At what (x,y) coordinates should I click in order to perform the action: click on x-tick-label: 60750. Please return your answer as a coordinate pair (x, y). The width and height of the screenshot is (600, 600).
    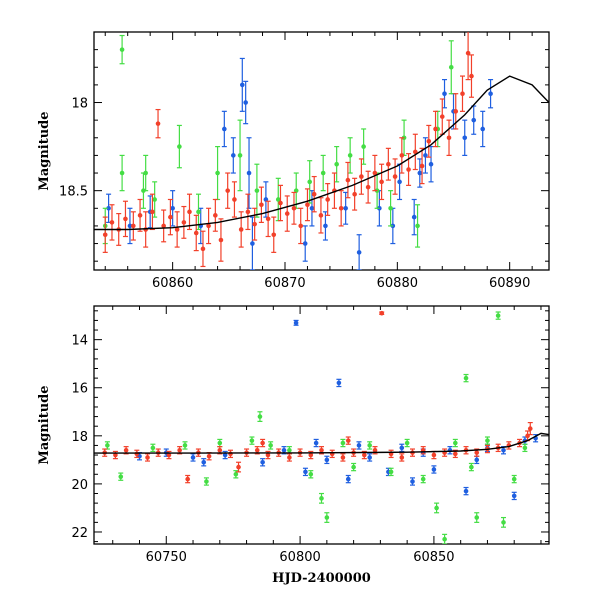
    Looking at the image, I should click on (166, 557).